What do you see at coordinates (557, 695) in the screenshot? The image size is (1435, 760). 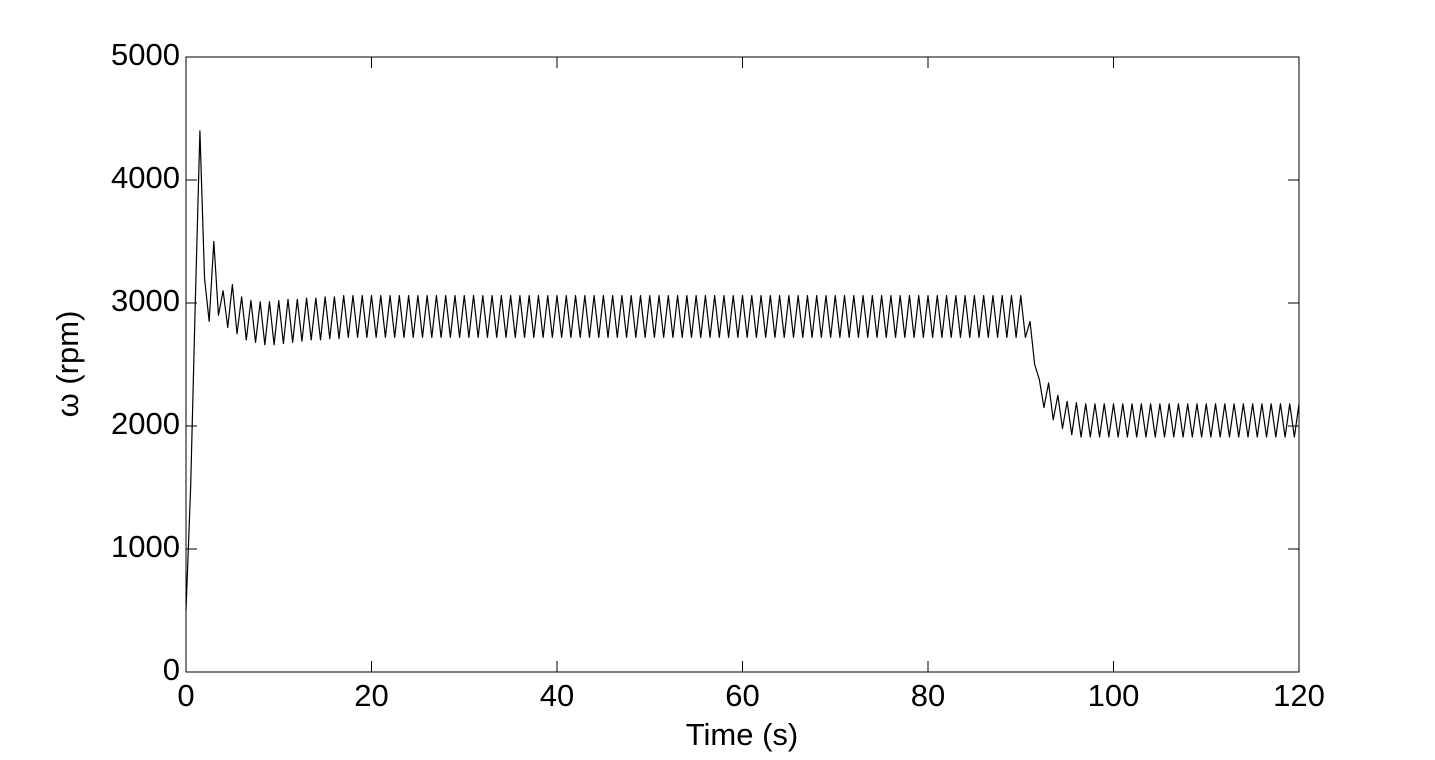 I see `x-tick-label: 40` at bounding box center [557, 695].